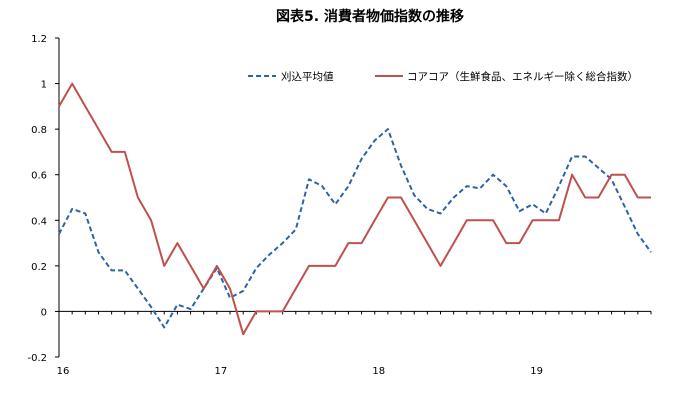 The image size is (689, 405). I want to click on legend-label: 刈込平均値, so click(307, 76).